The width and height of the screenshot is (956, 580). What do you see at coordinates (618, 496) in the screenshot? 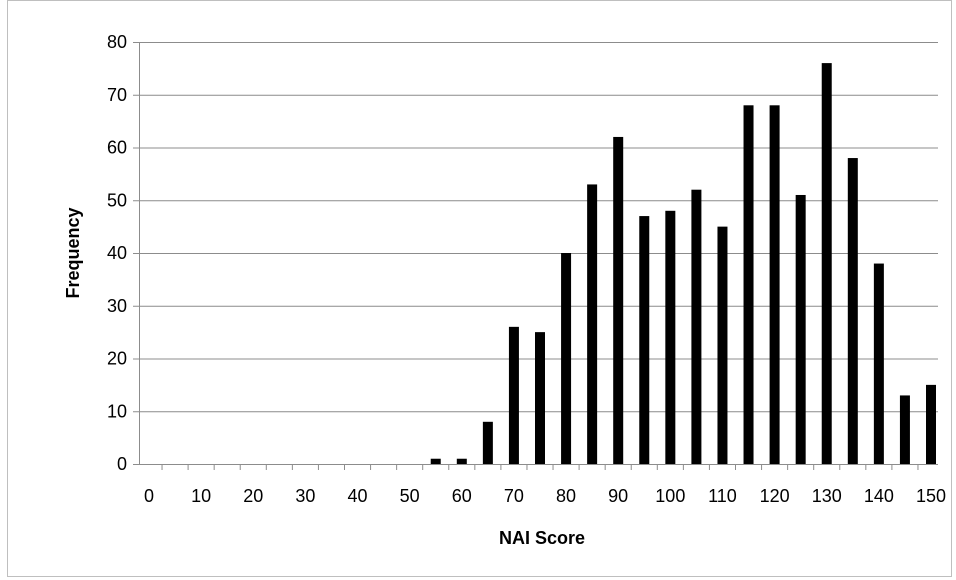
I see `x-tick-label-90: 90` at bounding box center [618, 496].